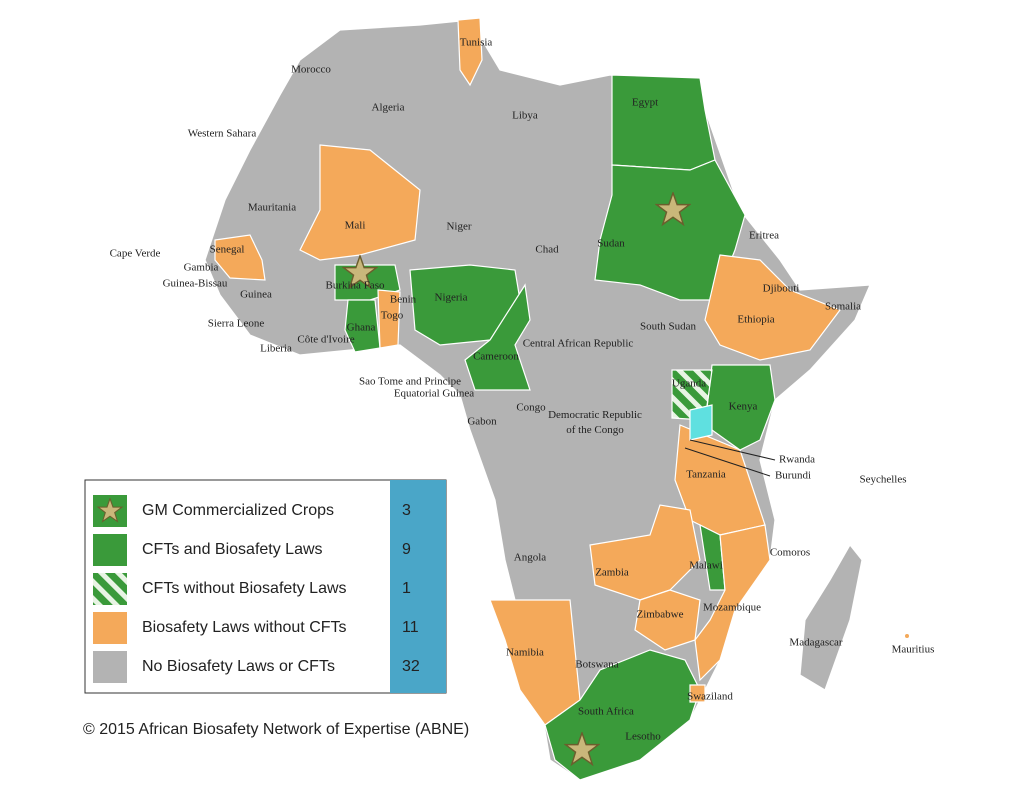 This screenshot has height=802, width=1024. Describe the element at coordinates (611, 244) in the screenshot. I see `country-label: Sudan` at that location.